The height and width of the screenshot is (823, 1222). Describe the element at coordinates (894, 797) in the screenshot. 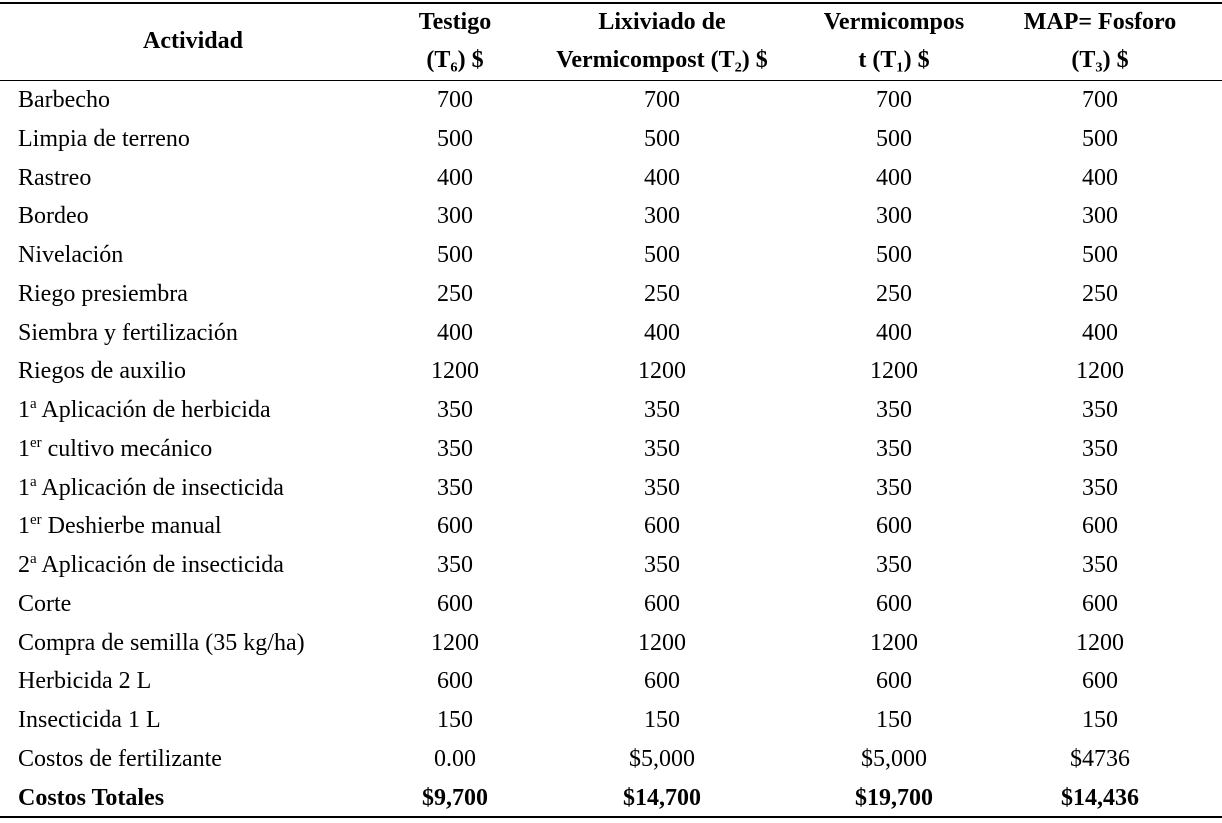

I see `cost-value: $19,700` at that location.